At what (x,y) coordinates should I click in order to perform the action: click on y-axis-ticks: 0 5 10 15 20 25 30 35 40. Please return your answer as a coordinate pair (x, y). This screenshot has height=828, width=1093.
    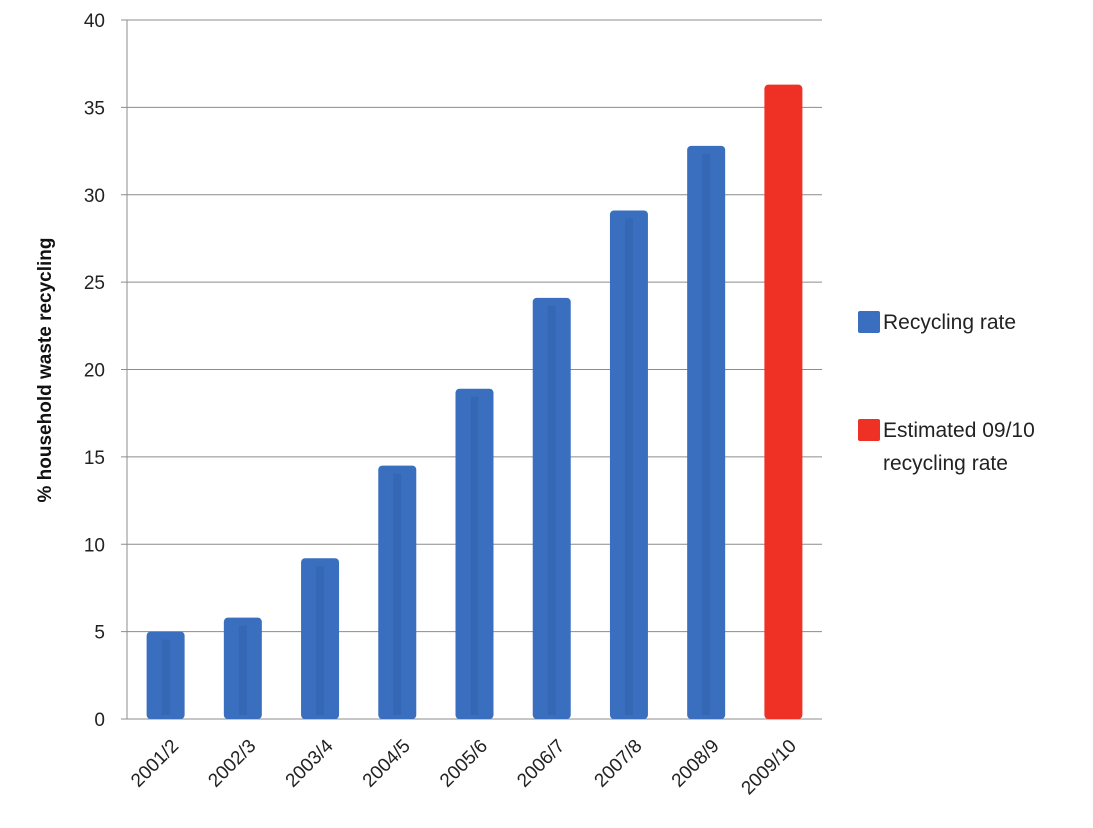
    Looking at the image, I should click on (105, 371).